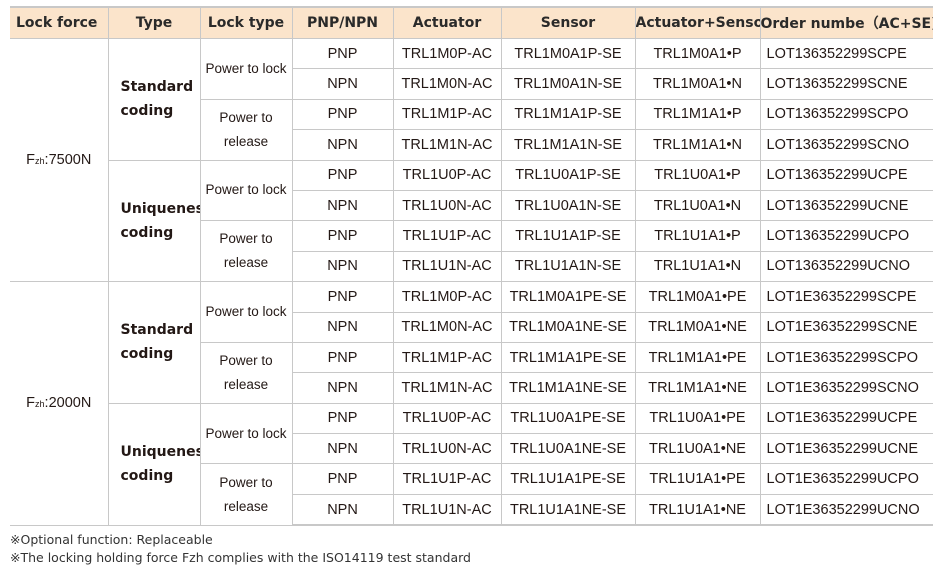  I want to click on order-number-cell: LOT1E36352299SCNO, so click(846, 388).